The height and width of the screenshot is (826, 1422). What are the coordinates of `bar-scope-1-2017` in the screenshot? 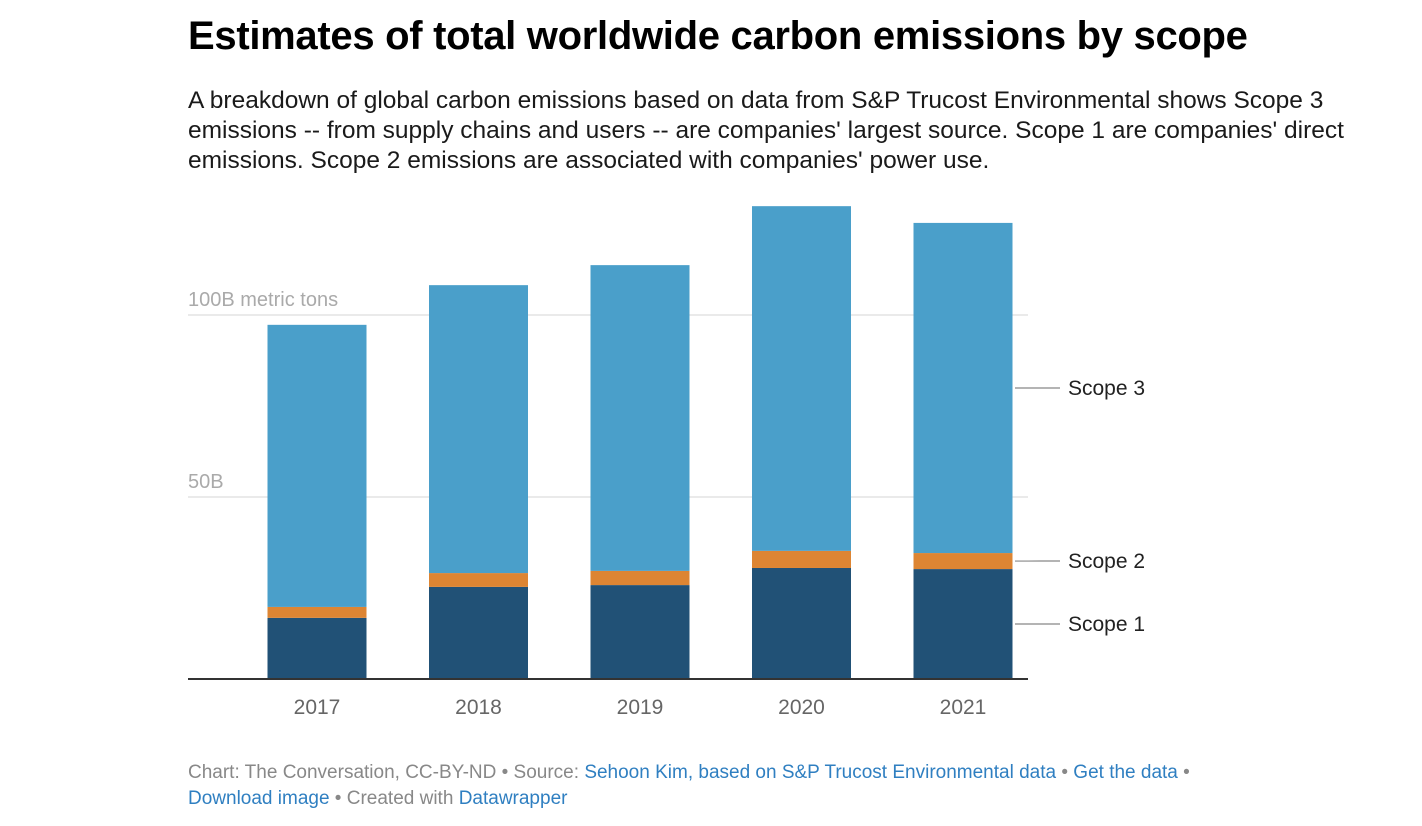 It's located at (317, 648).